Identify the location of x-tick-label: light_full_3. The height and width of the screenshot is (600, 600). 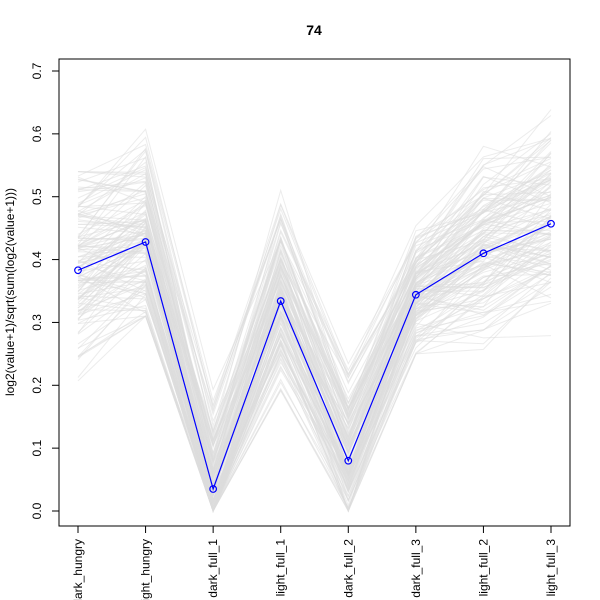
(551, 568).